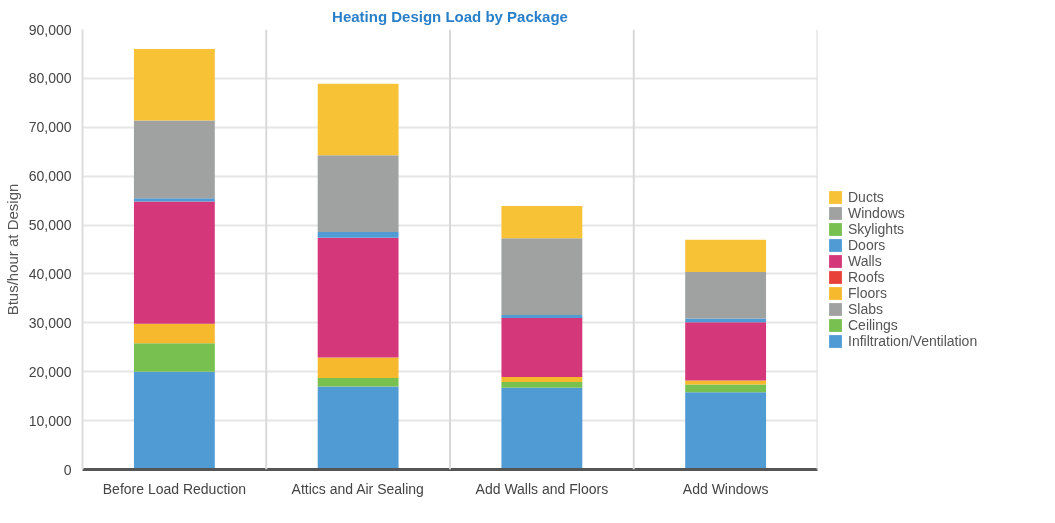 This screenshot has height=523, width=1055. Describe the element at coordinates (50, 371) in the screenshot. I see `y-tick-label: 20,000` at that location.